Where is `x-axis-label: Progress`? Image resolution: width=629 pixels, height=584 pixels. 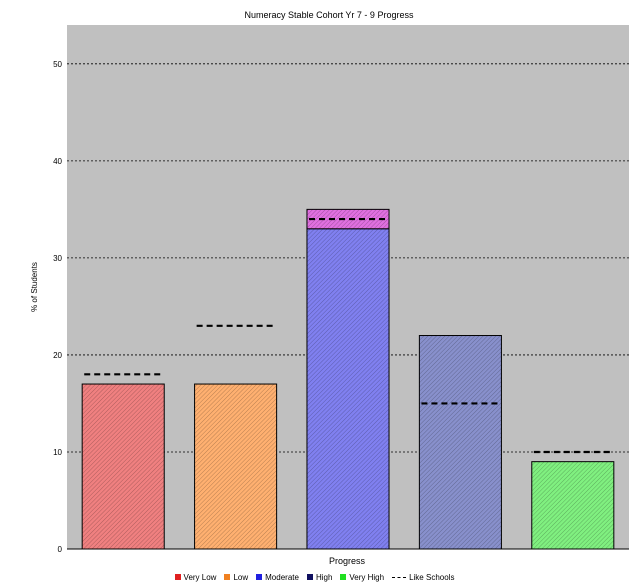 x-axis-label: Progress is located at coordinates (347, 561).